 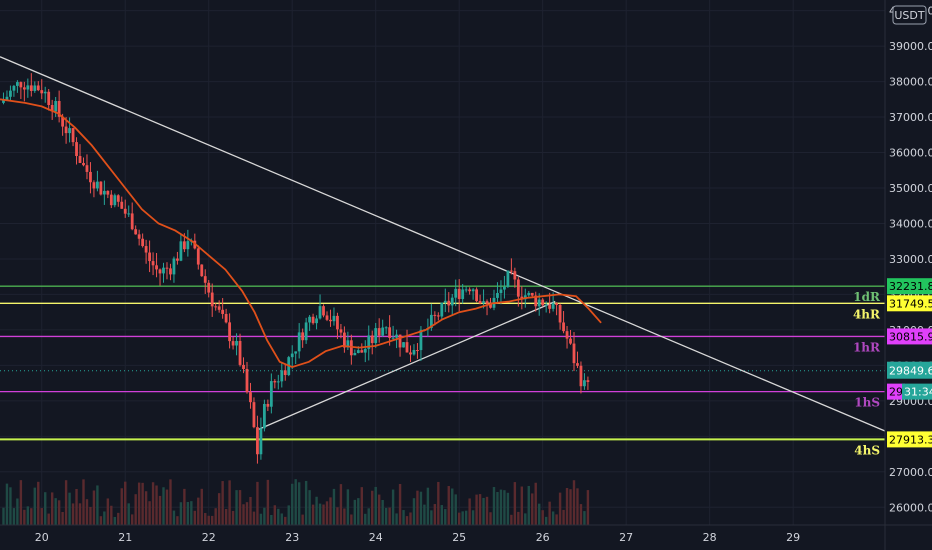 What do you see at coordinates (910, 259) in the screenshot?
I see `y-tick-label-7: 33000.00` at bounding box center [910, 259].